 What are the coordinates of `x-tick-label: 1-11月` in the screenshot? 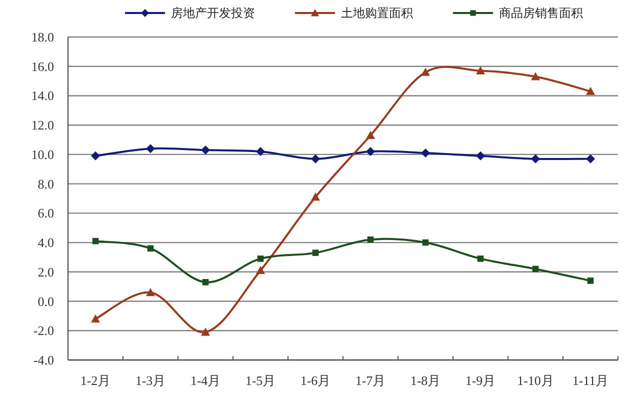 It's located at (590, 380).